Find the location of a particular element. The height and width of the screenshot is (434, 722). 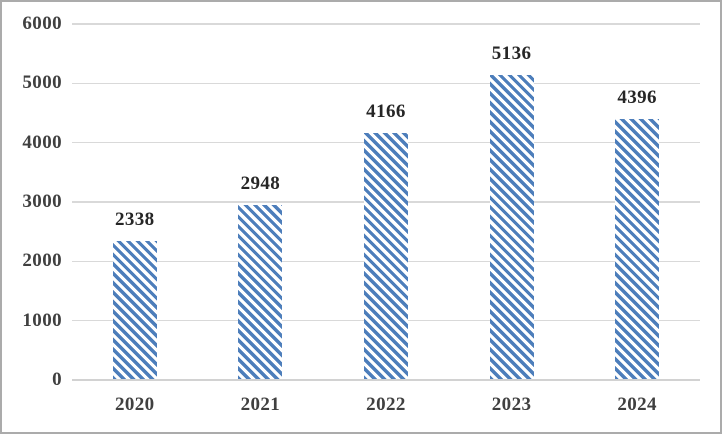

y-tick-label: 5000 is located at coordinates (42, 83).